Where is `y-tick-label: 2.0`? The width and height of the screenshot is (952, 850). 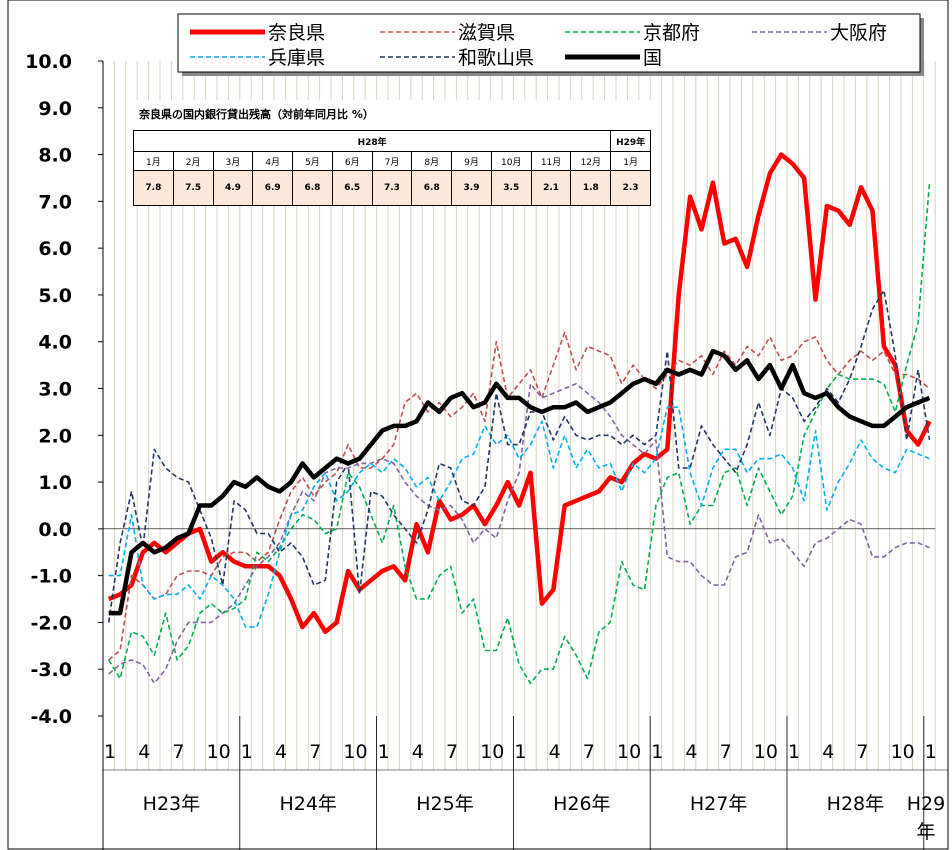
y-tick-label: 2.0 is located at coordinates (55, 436).